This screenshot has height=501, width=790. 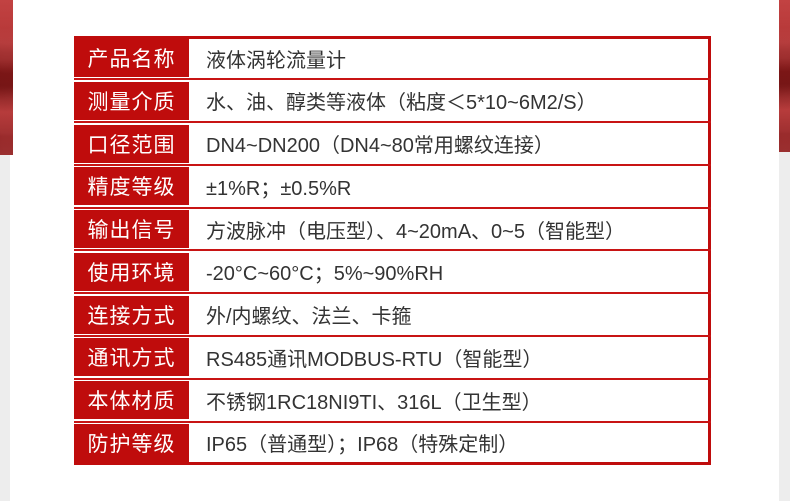 I want to click on spec-value: IP65（普通型）；IP68（特殊定制）, so click(x=362, y=445).